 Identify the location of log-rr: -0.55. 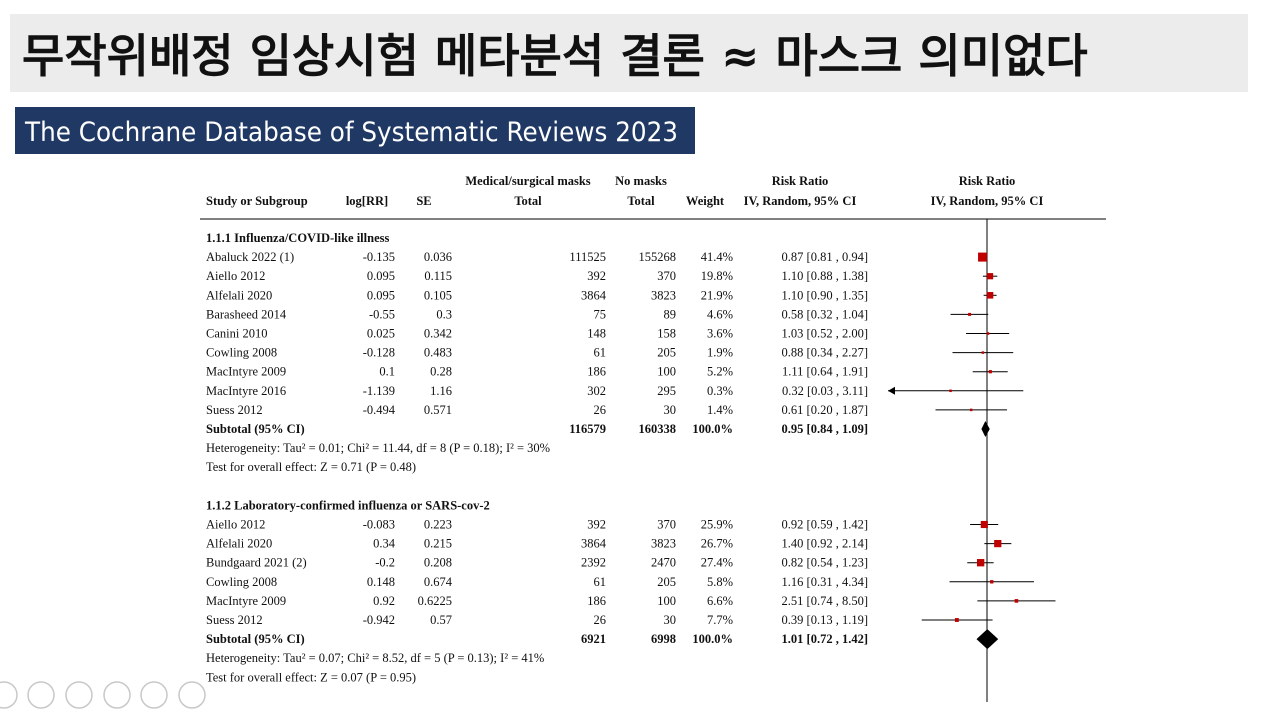
(382, 314).